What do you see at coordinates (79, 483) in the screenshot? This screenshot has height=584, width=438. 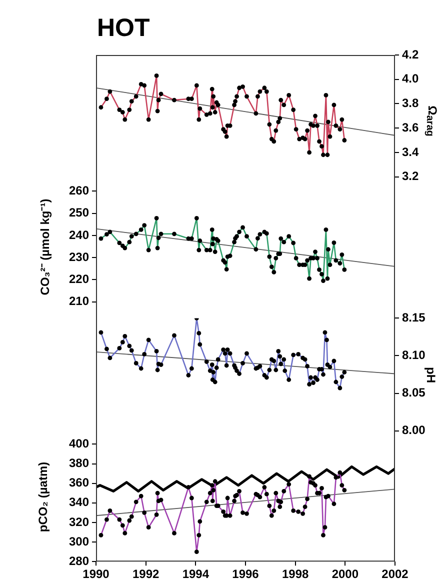 I see `y-tick-label: 360` at bounding box center [79, 483].